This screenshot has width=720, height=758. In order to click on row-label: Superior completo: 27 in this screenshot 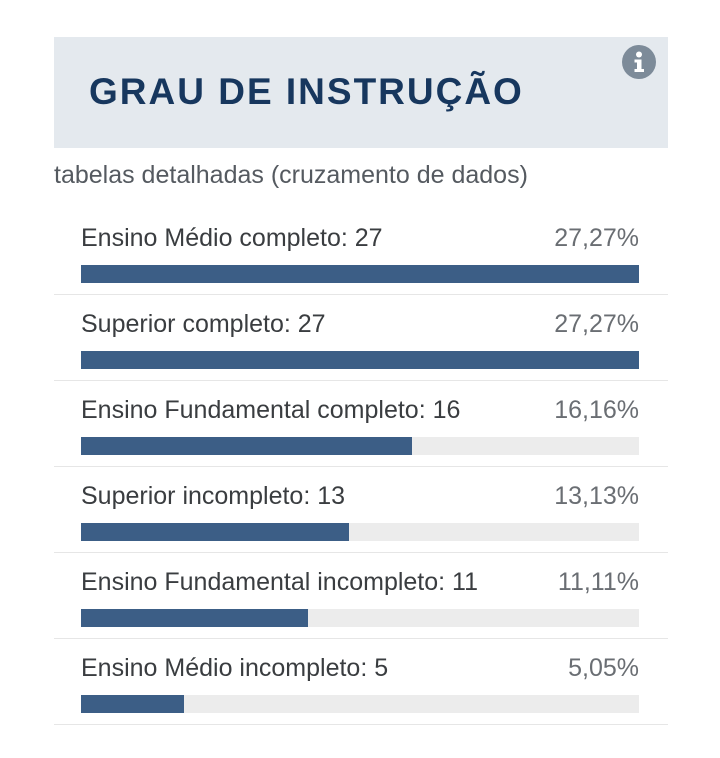, I will do `click(203, 324)`.